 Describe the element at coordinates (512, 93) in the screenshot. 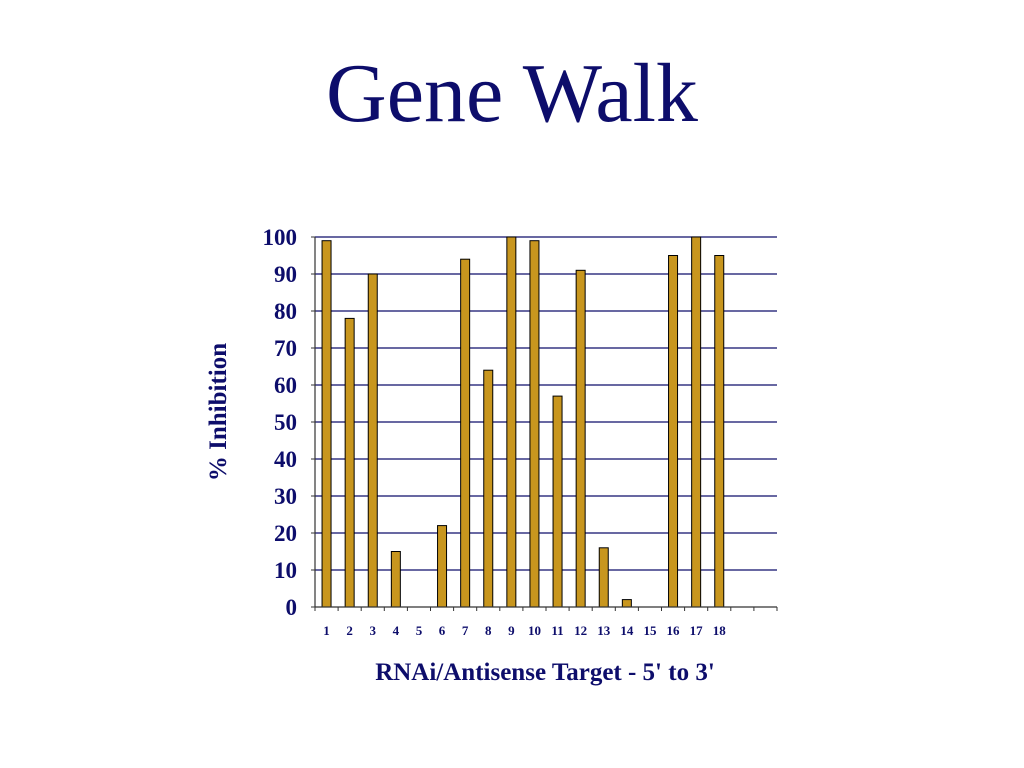

I see `slide-title: Gene Walk` at that location.